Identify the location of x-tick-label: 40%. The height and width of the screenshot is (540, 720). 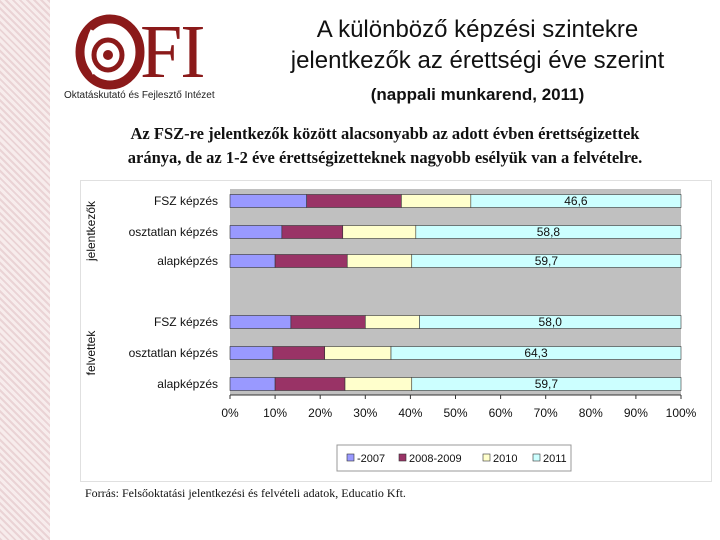
(410, 413).